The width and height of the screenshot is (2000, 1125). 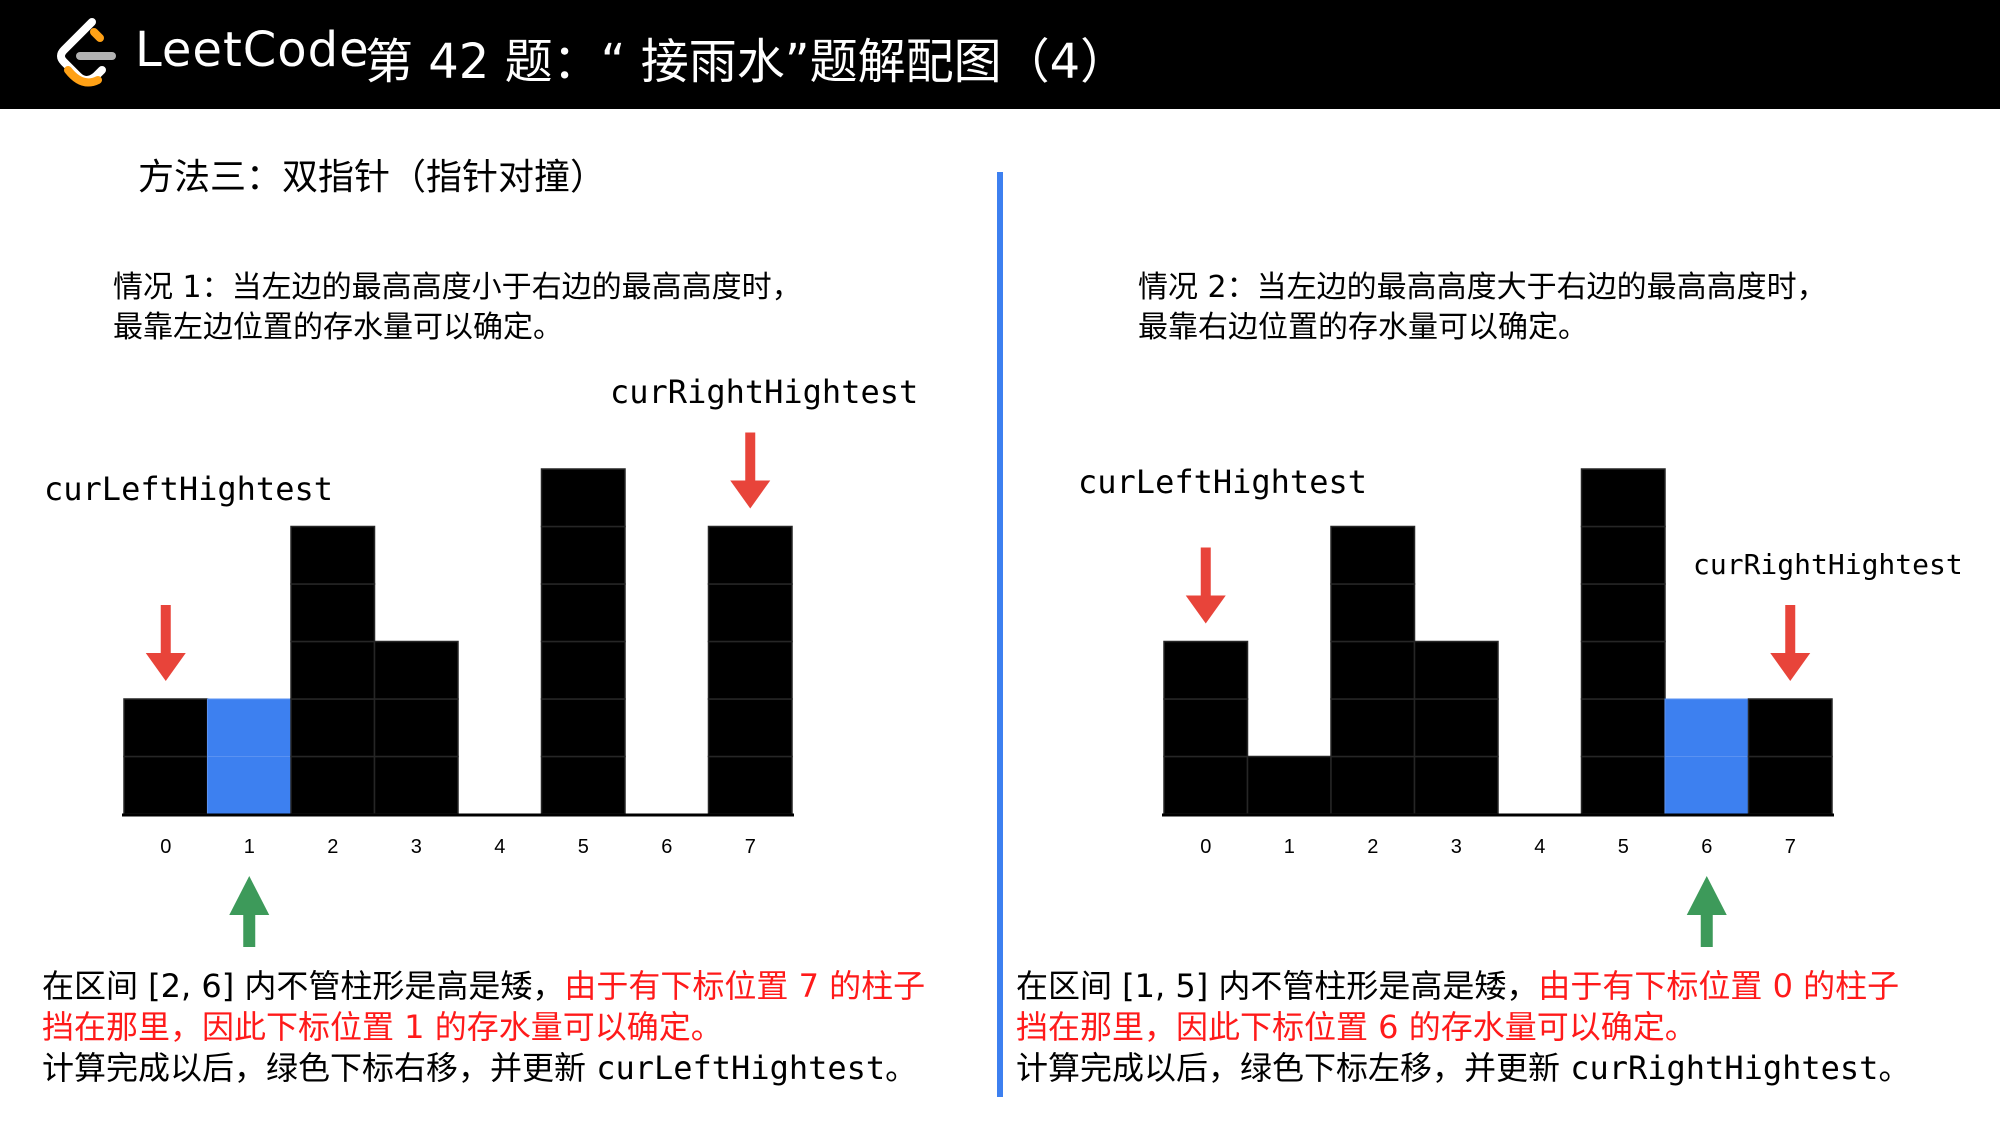 What do you see at coordinates (457, 287) in the screenshot?
I see `left-case-line1: 情况 1：当左边的最高高度小于右边的最高高度时，` at bounding box center [457, 287].